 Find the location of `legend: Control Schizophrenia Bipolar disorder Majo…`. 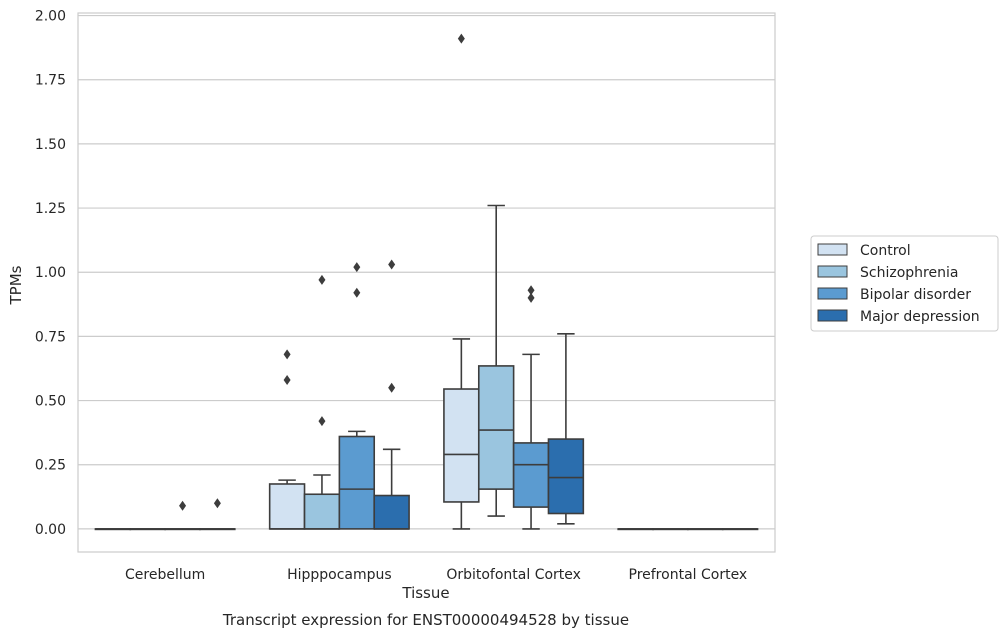

legend: Control Schizophrenia Bipolar disorder Majo… is located at coordinates (904, 283).